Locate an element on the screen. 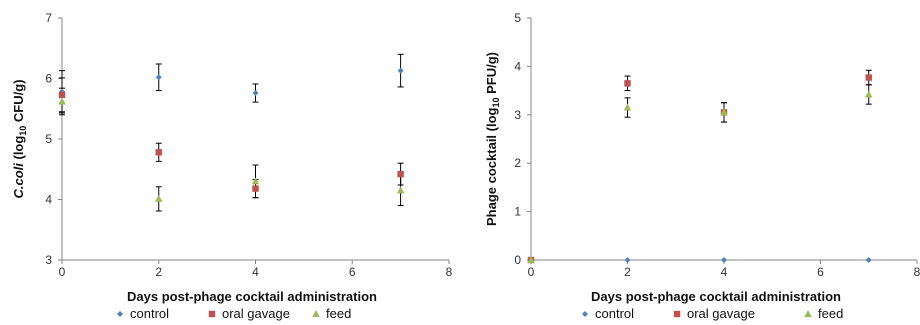 The width and height of the screenshot is (920, 325). y-axis-title: Phage cocktail (log10 PFU/g) is located at coordinates (492, 139).